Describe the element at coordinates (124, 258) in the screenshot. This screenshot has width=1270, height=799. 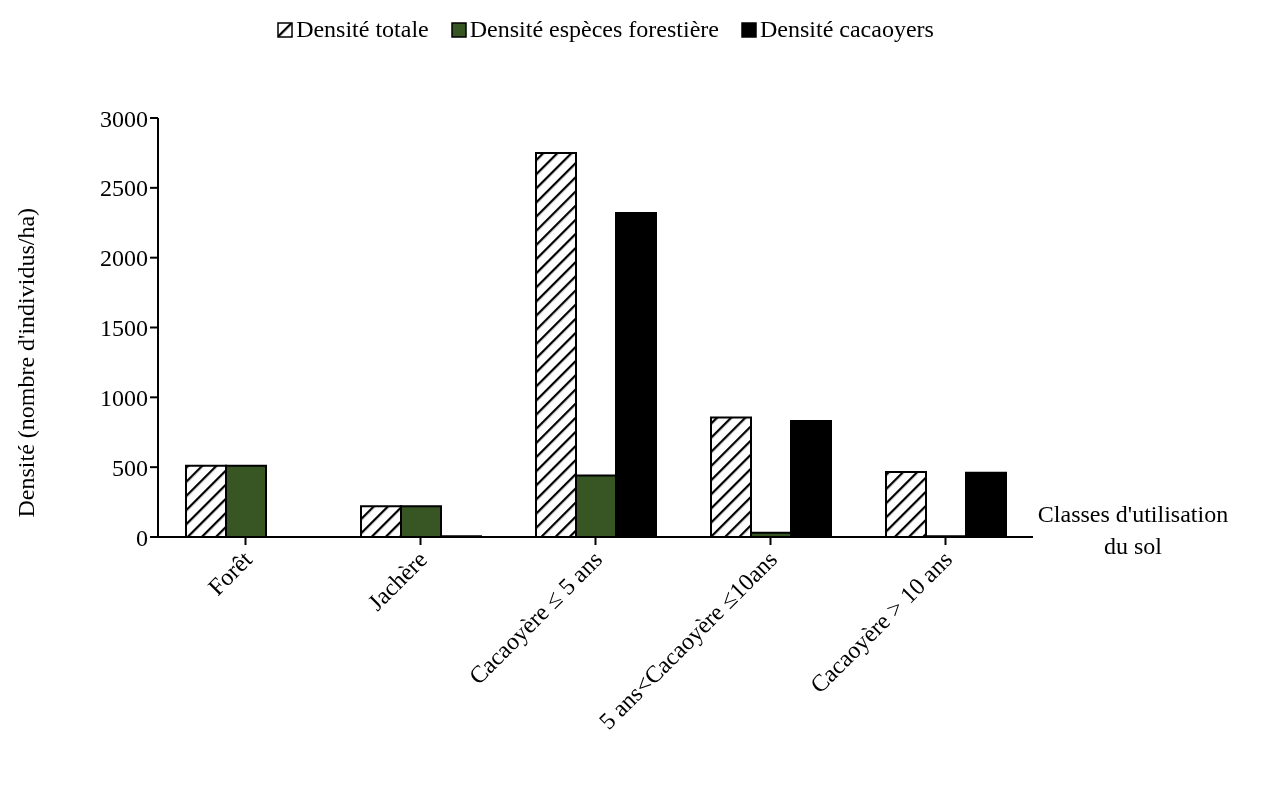
I see `y-tick-label: 2000` at that location.